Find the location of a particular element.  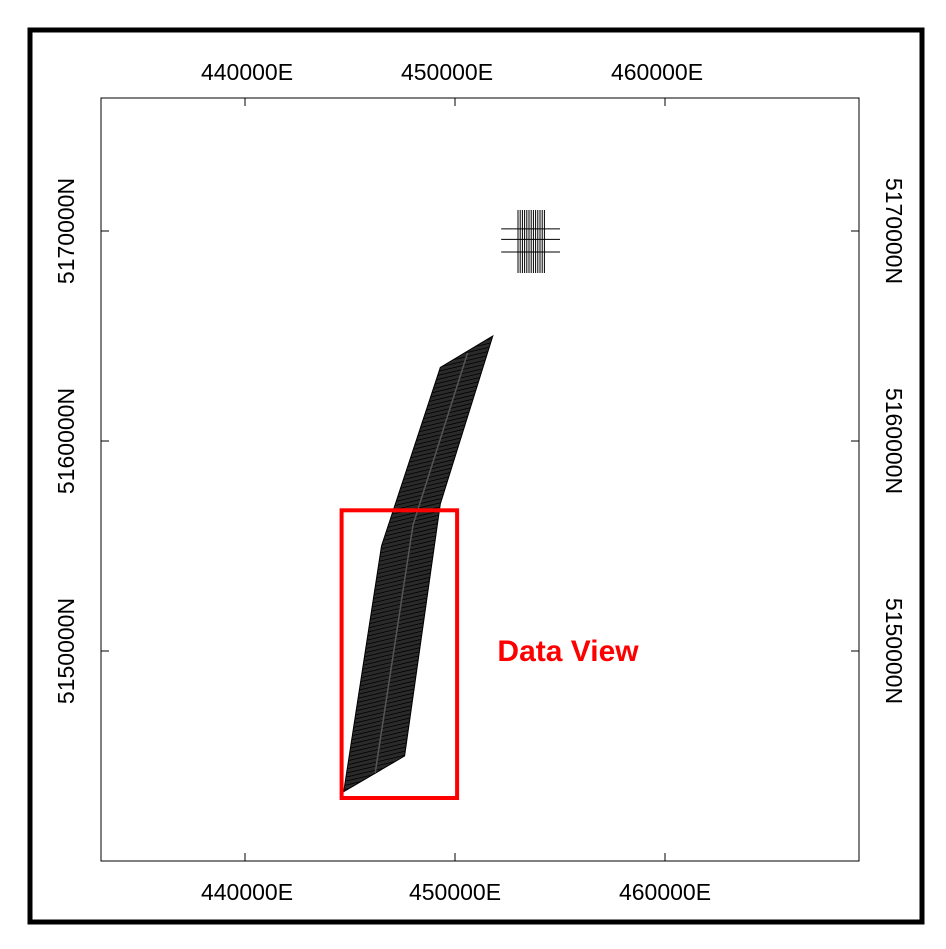

x-tick-label-bottom-2: 450000E is located at coordinates (455, 892).